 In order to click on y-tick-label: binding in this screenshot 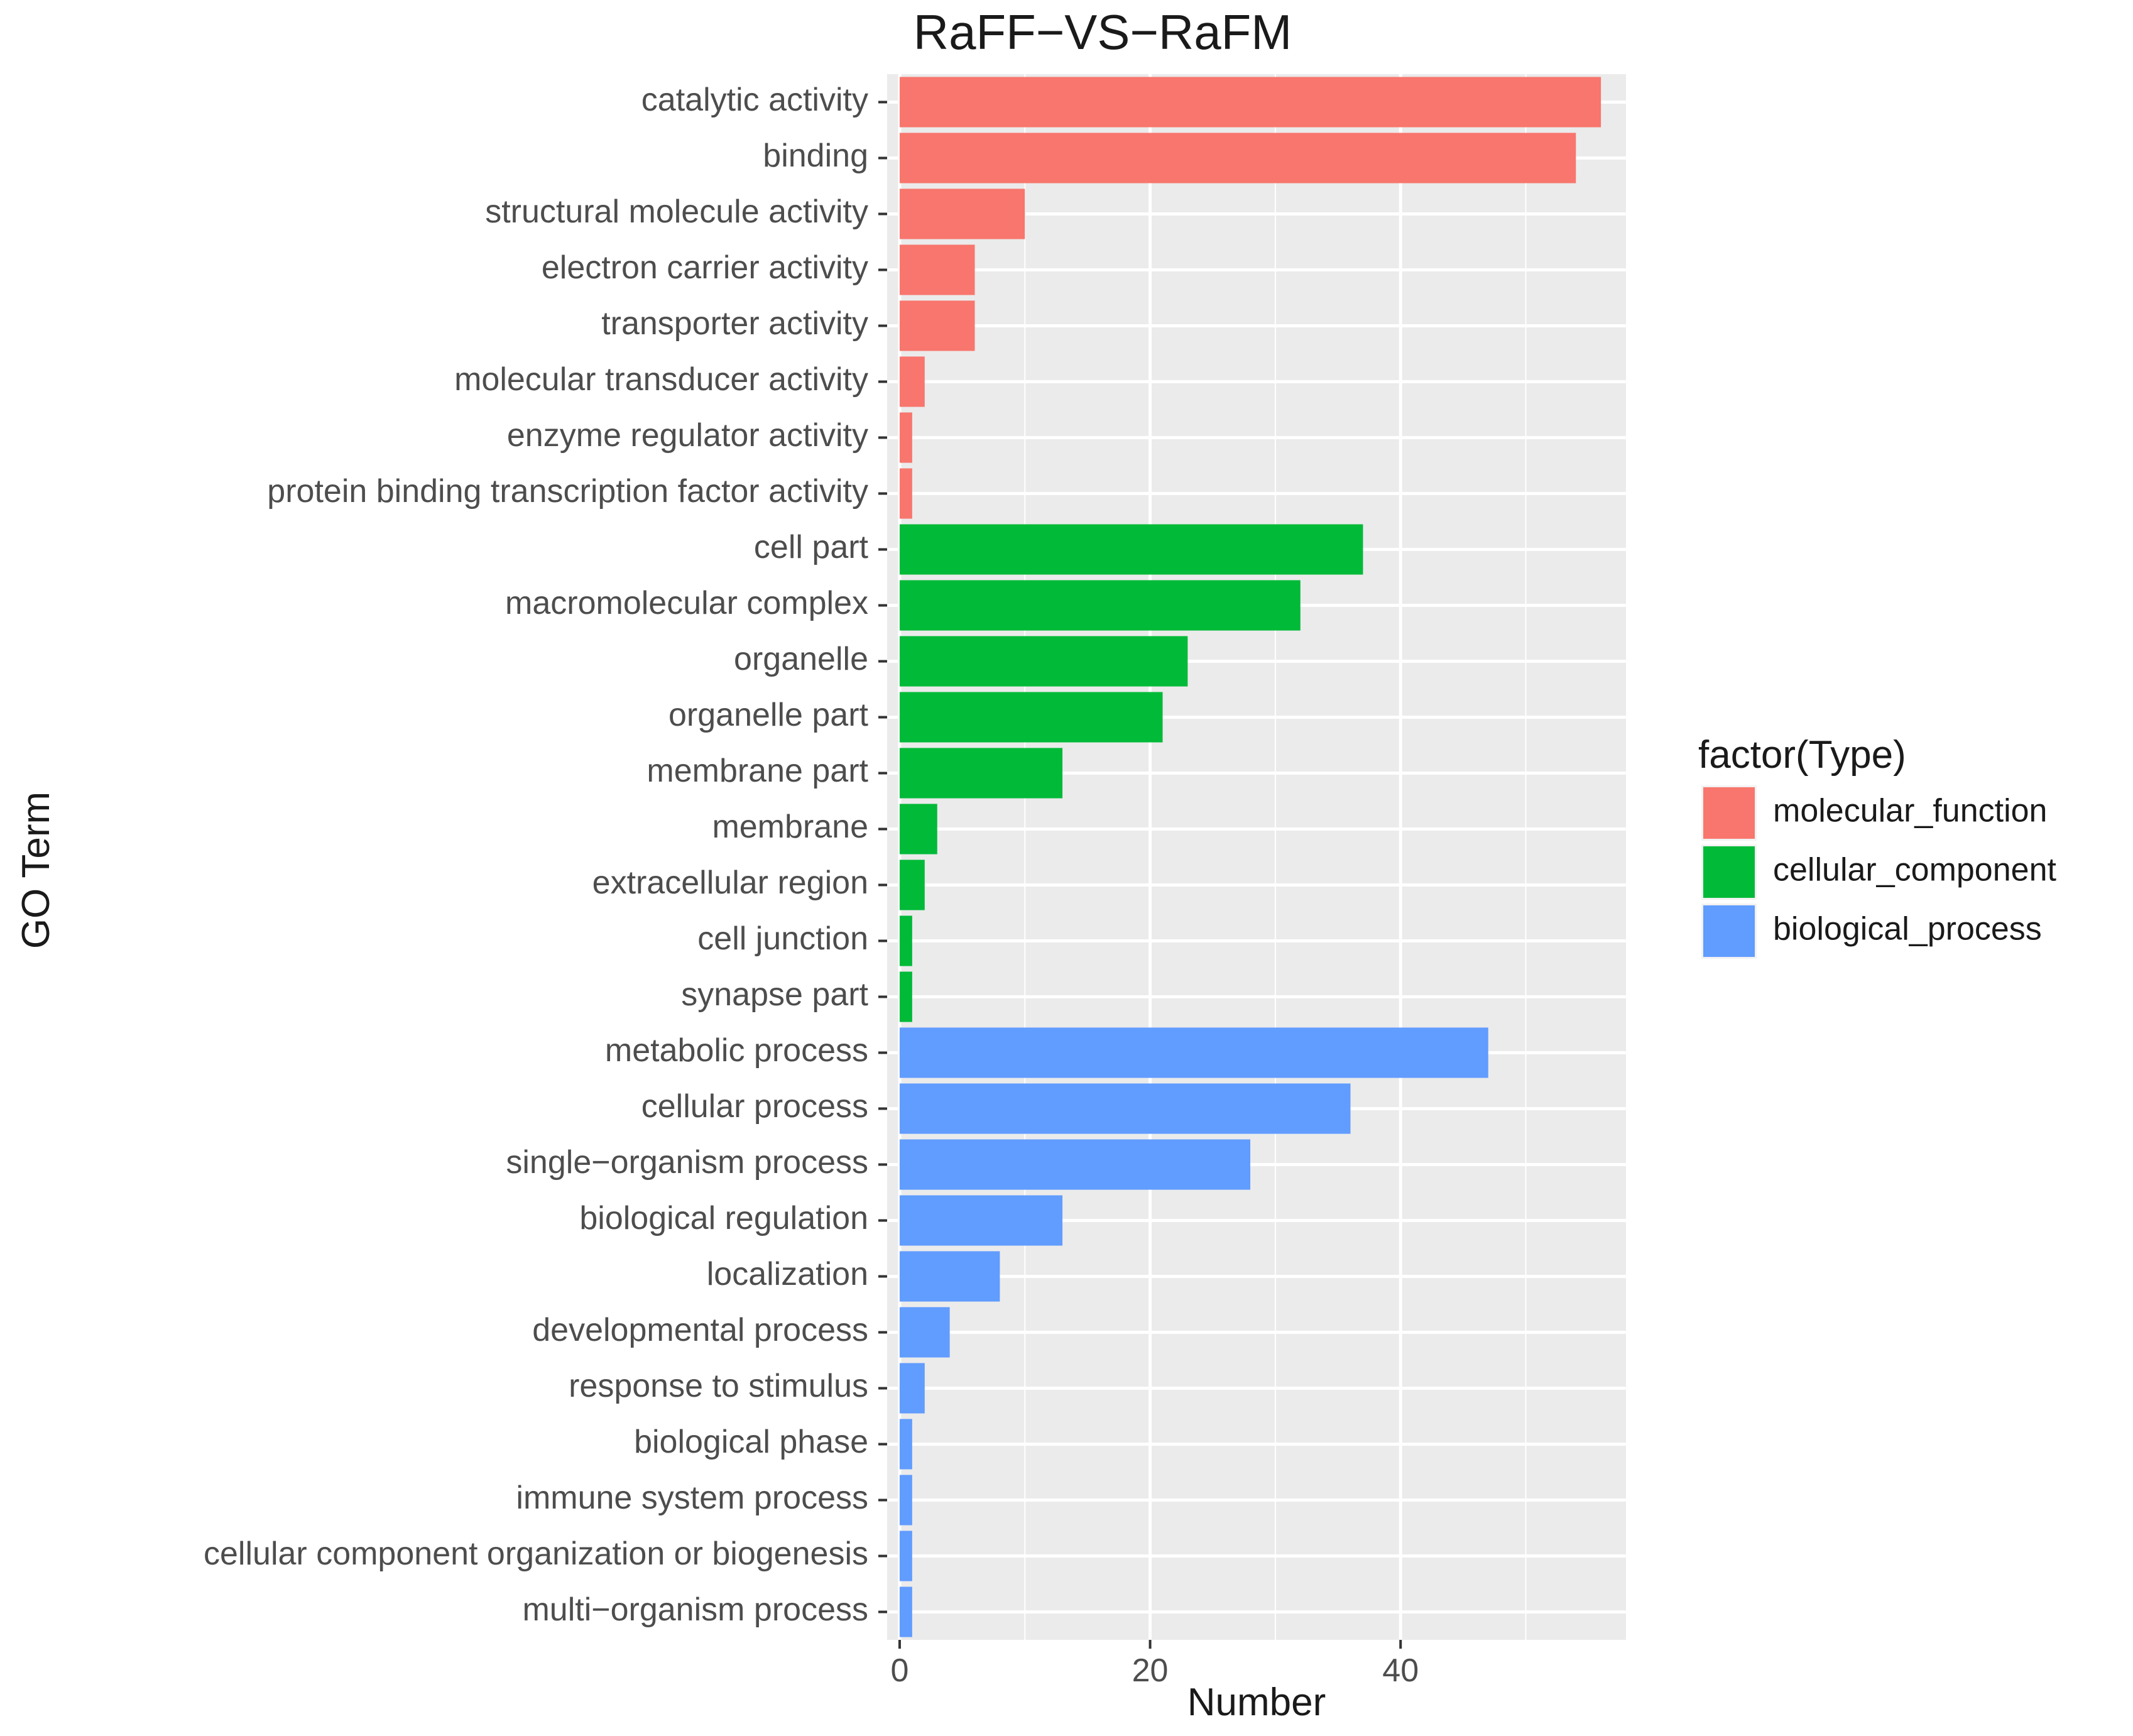, I will do `click(815, 156)`.